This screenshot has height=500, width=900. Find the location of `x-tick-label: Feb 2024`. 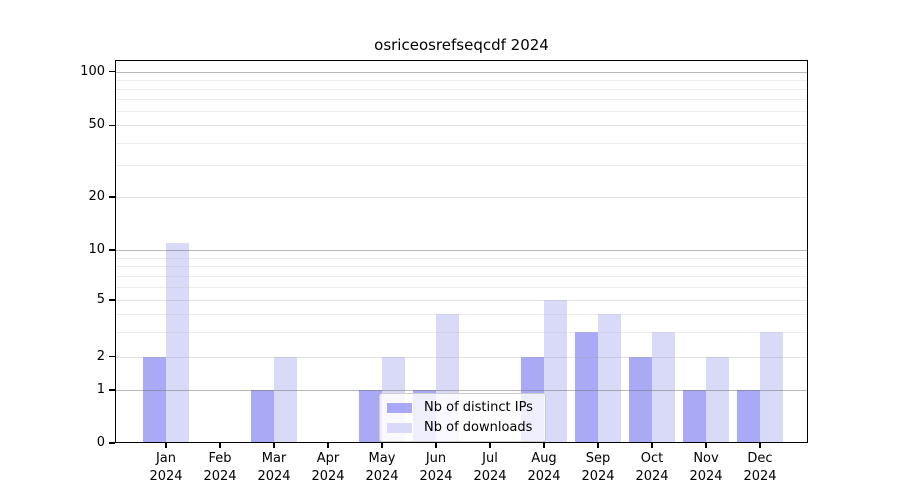

x-tick-label: Feb 2024 is located at coordinates (220, 467).